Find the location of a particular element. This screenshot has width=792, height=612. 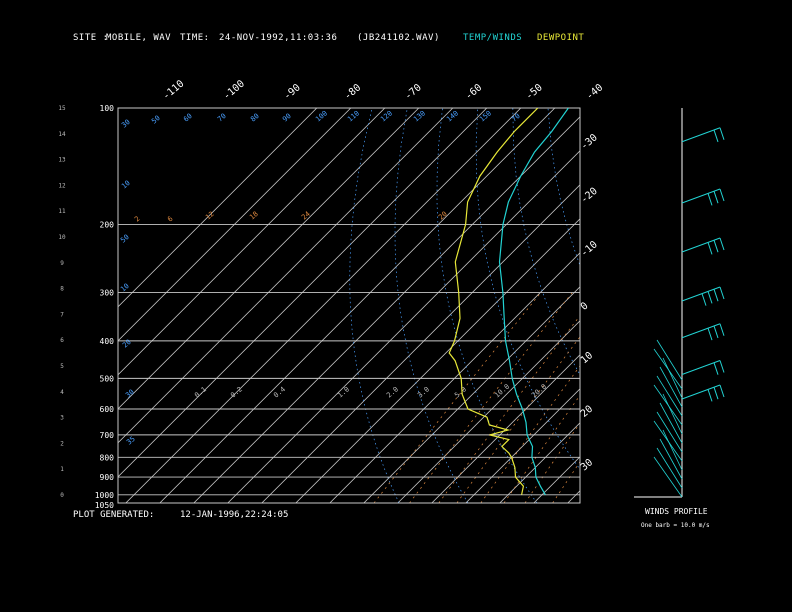

right-temp-label: 20 is located at coordinates (587, 412).